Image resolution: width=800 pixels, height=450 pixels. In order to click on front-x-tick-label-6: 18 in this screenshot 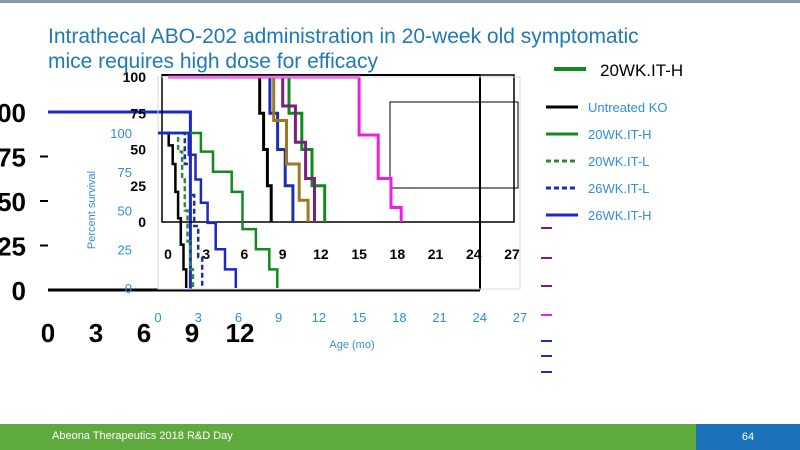, I will do `click(399, 317)`.